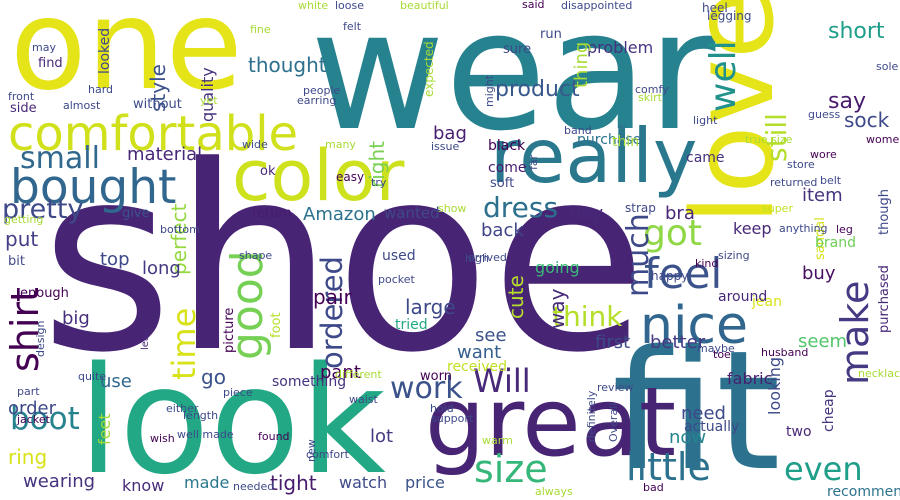  Describe the element at coordinates (33, 419) in the screenshot. I see `word-jacket: jacket` at that location.